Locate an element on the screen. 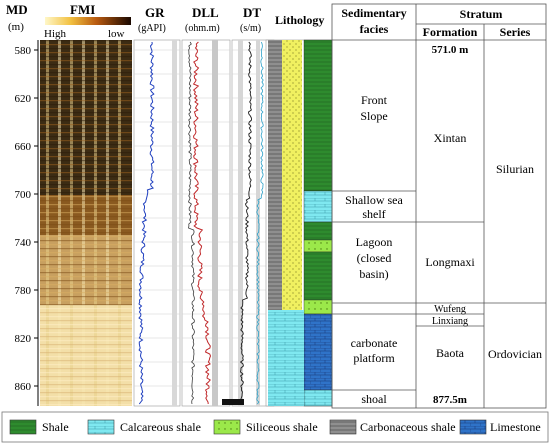 This screenshot has height=444, width=550. fmi-header: FMI is located at coordinates (82, 9).